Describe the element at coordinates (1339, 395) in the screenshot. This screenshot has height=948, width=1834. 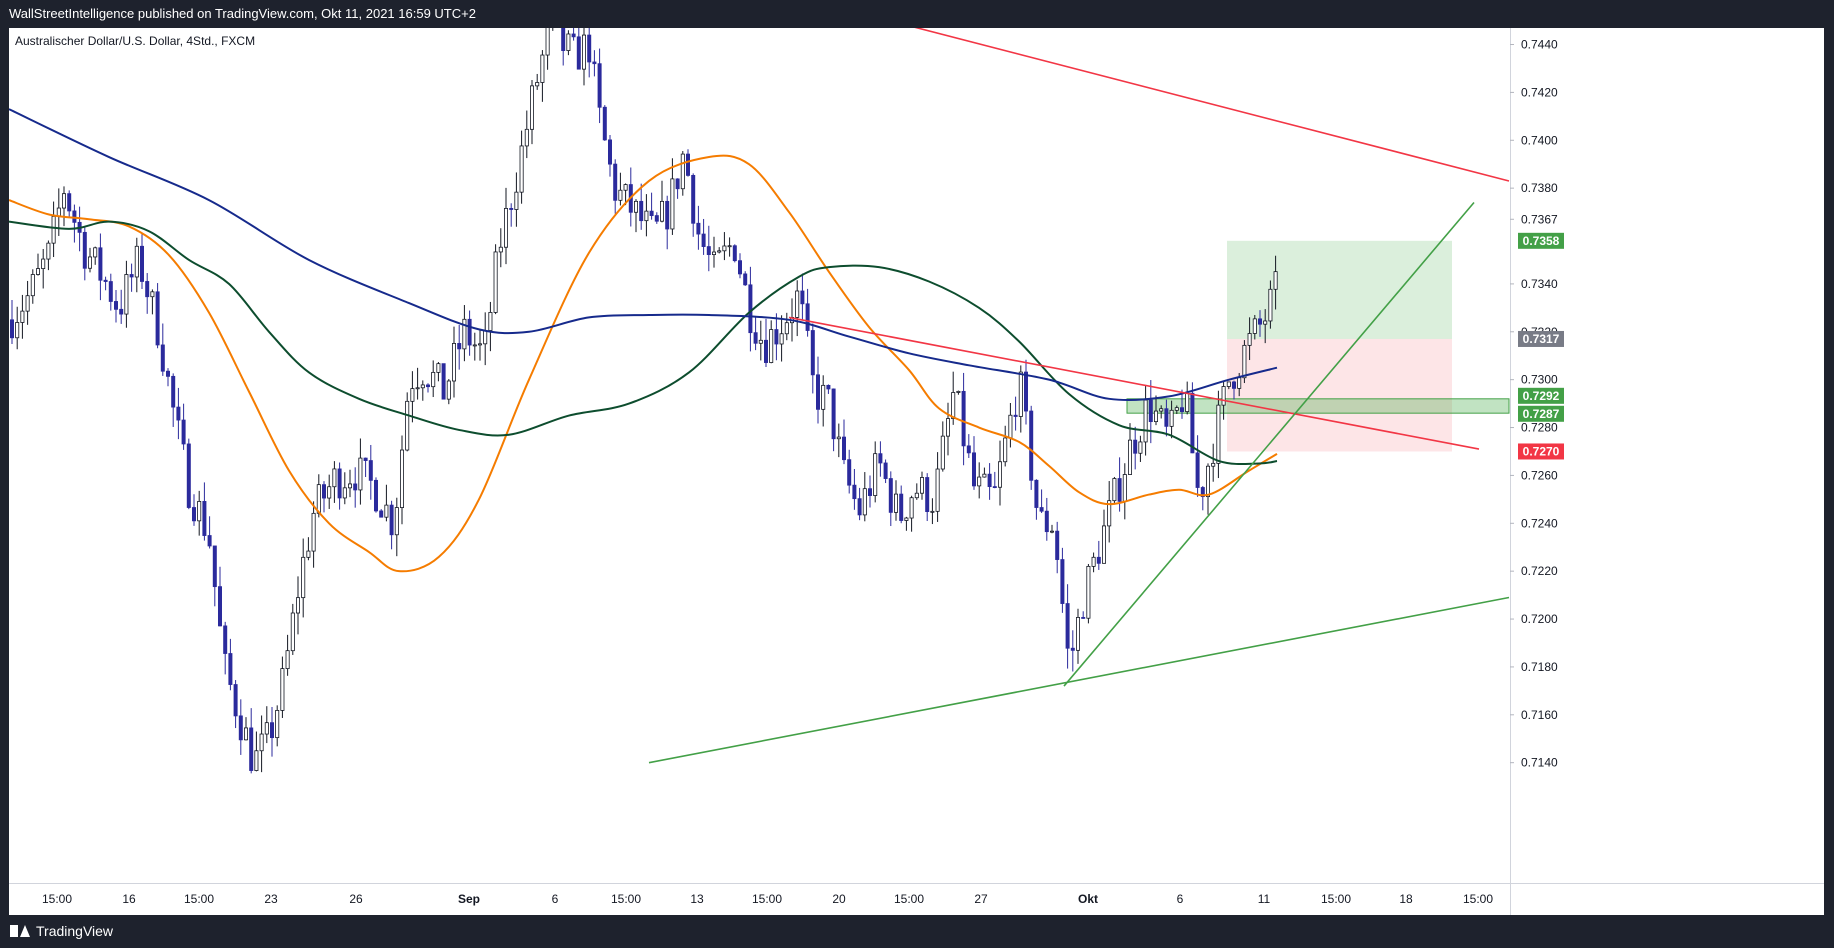
I see `stop-zone` at that location.